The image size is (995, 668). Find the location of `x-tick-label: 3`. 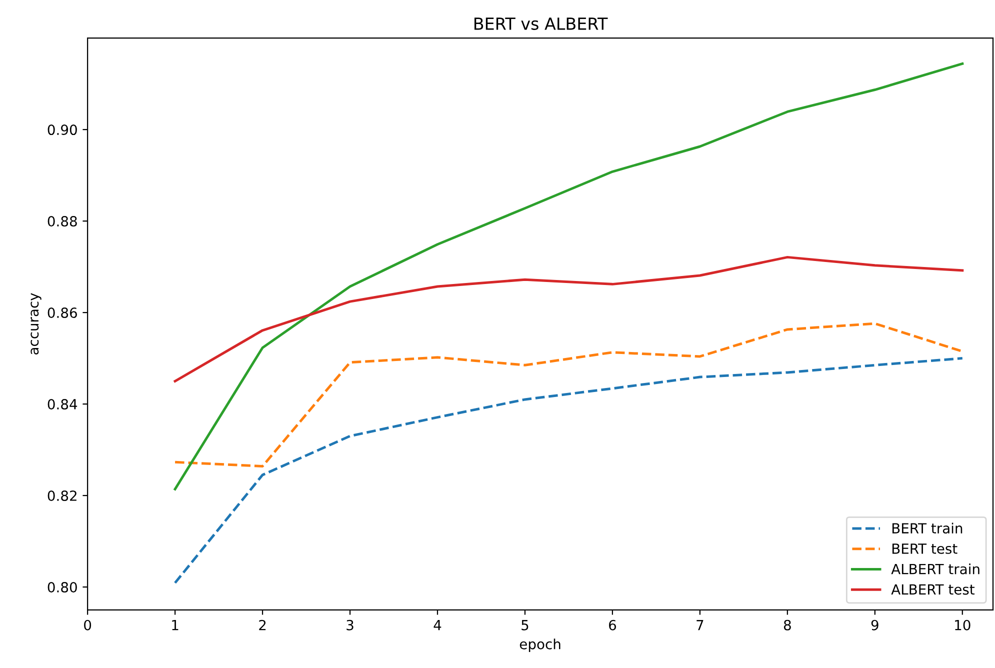

x-tick-label: 3 is located at coordinates (350, 625).